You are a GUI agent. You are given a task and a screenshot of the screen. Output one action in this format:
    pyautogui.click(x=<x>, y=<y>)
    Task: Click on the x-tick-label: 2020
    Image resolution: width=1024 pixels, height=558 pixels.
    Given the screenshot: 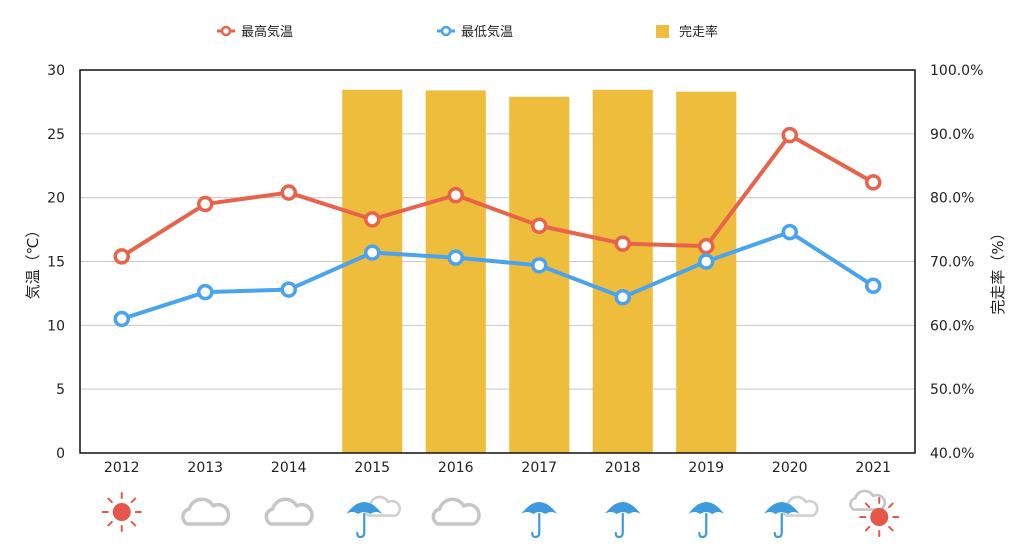 What is the action you would take?
    pyautogui.click(x=790, y=468)
    